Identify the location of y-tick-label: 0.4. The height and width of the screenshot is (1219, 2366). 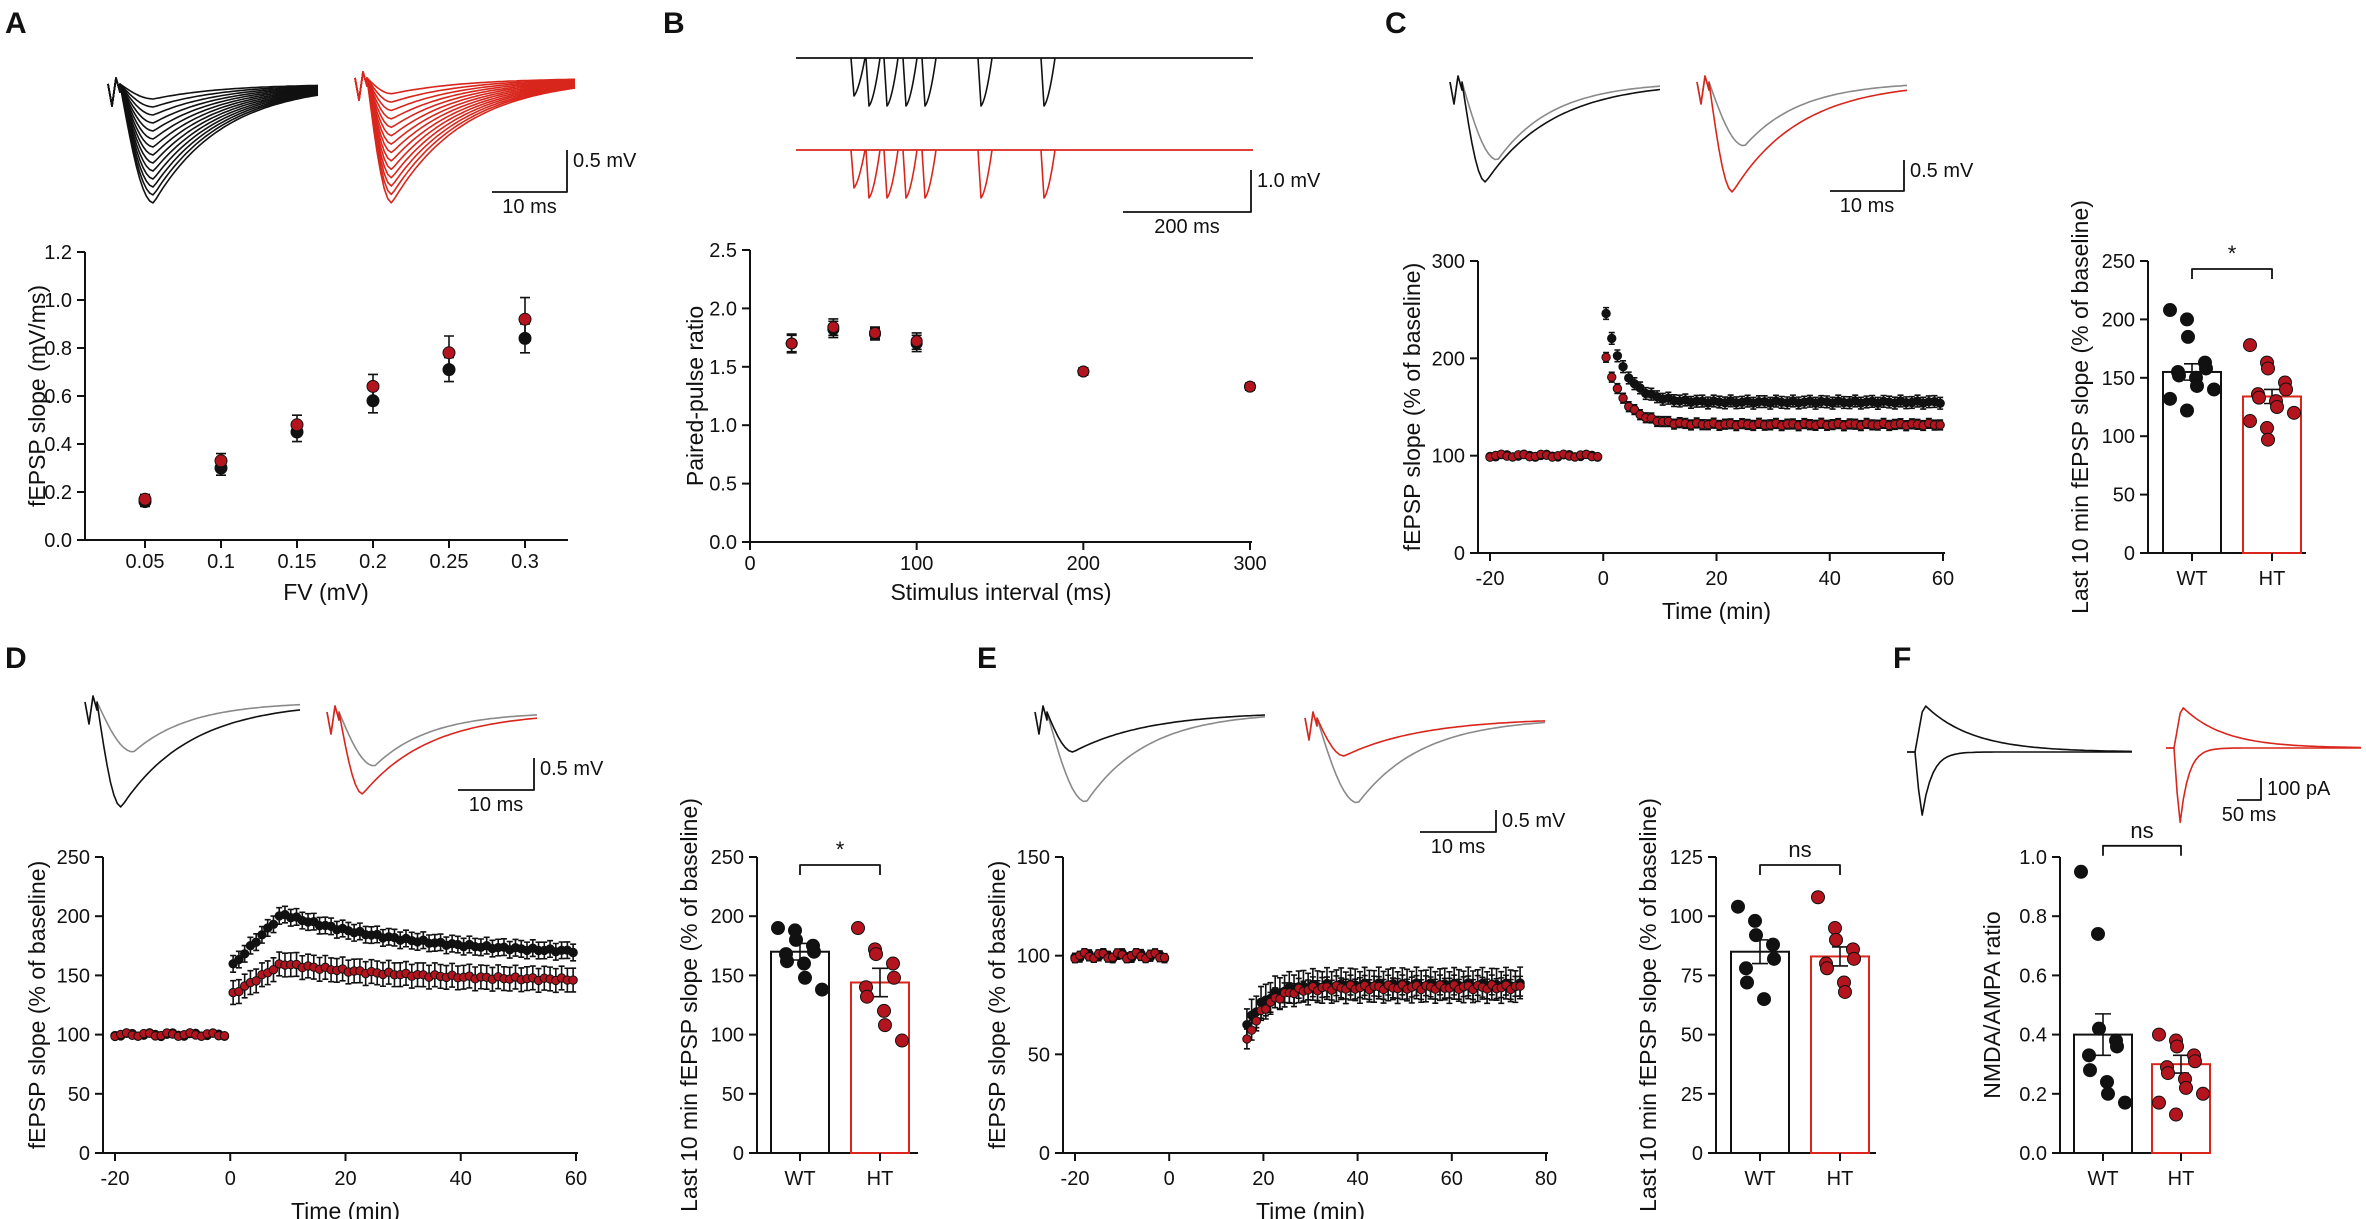
(58, 445).